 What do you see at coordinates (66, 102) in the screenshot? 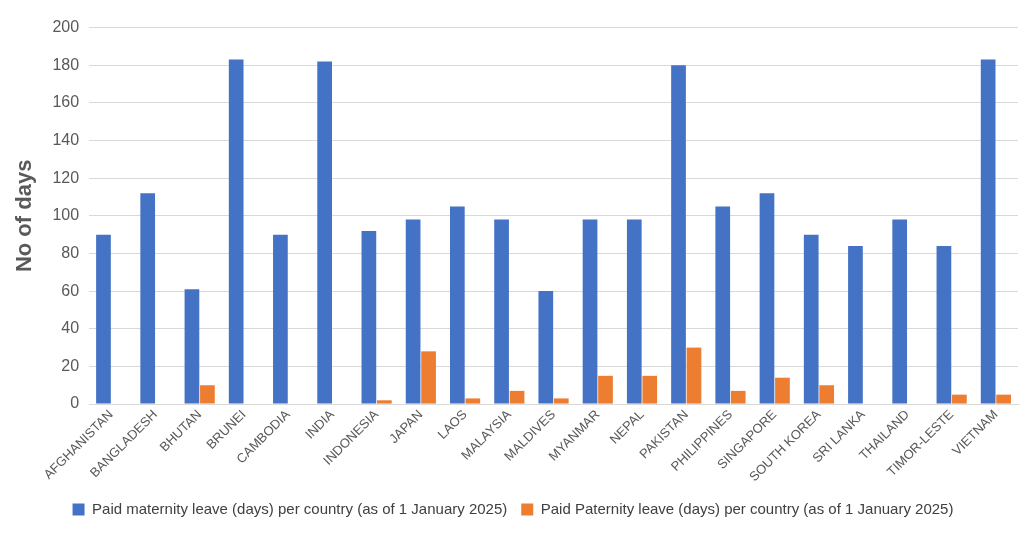
I see `y-tick-label: 160` at bounding box center [66, 102].